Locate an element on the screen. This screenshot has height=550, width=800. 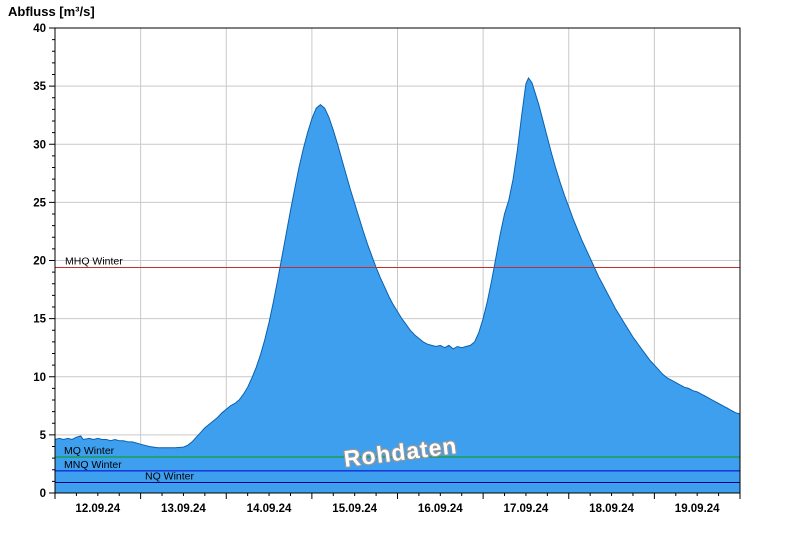
y-tick-label: 10 is located at coordinates (39, 378).